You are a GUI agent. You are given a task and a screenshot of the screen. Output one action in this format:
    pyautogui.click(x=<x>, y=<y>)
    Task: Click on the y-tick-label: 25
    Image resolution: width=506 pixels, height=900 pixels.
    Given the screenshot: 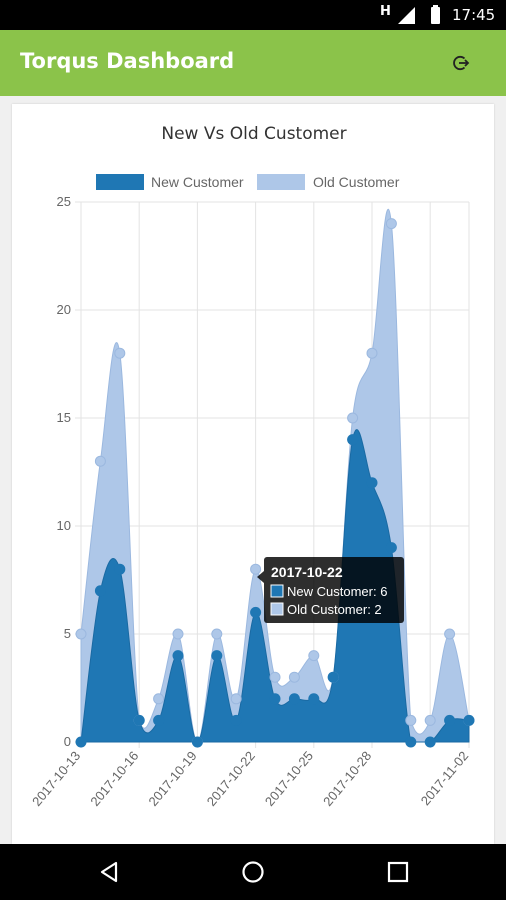 What is the action you would take?
    pyautogui.click(x=64, y=201)
    